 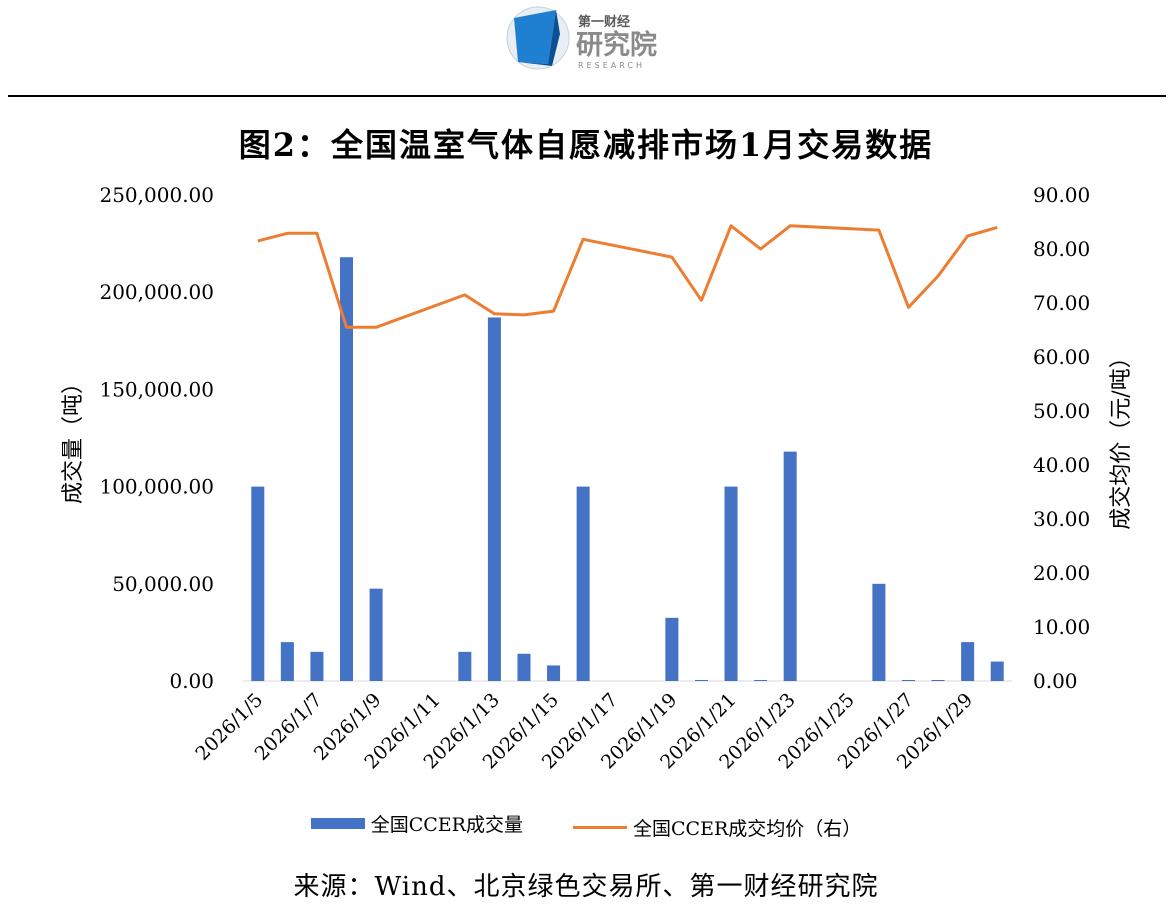 I want to click on legend-label-price: 全国CCER成交均价（右）, so click(x=747, y=829).